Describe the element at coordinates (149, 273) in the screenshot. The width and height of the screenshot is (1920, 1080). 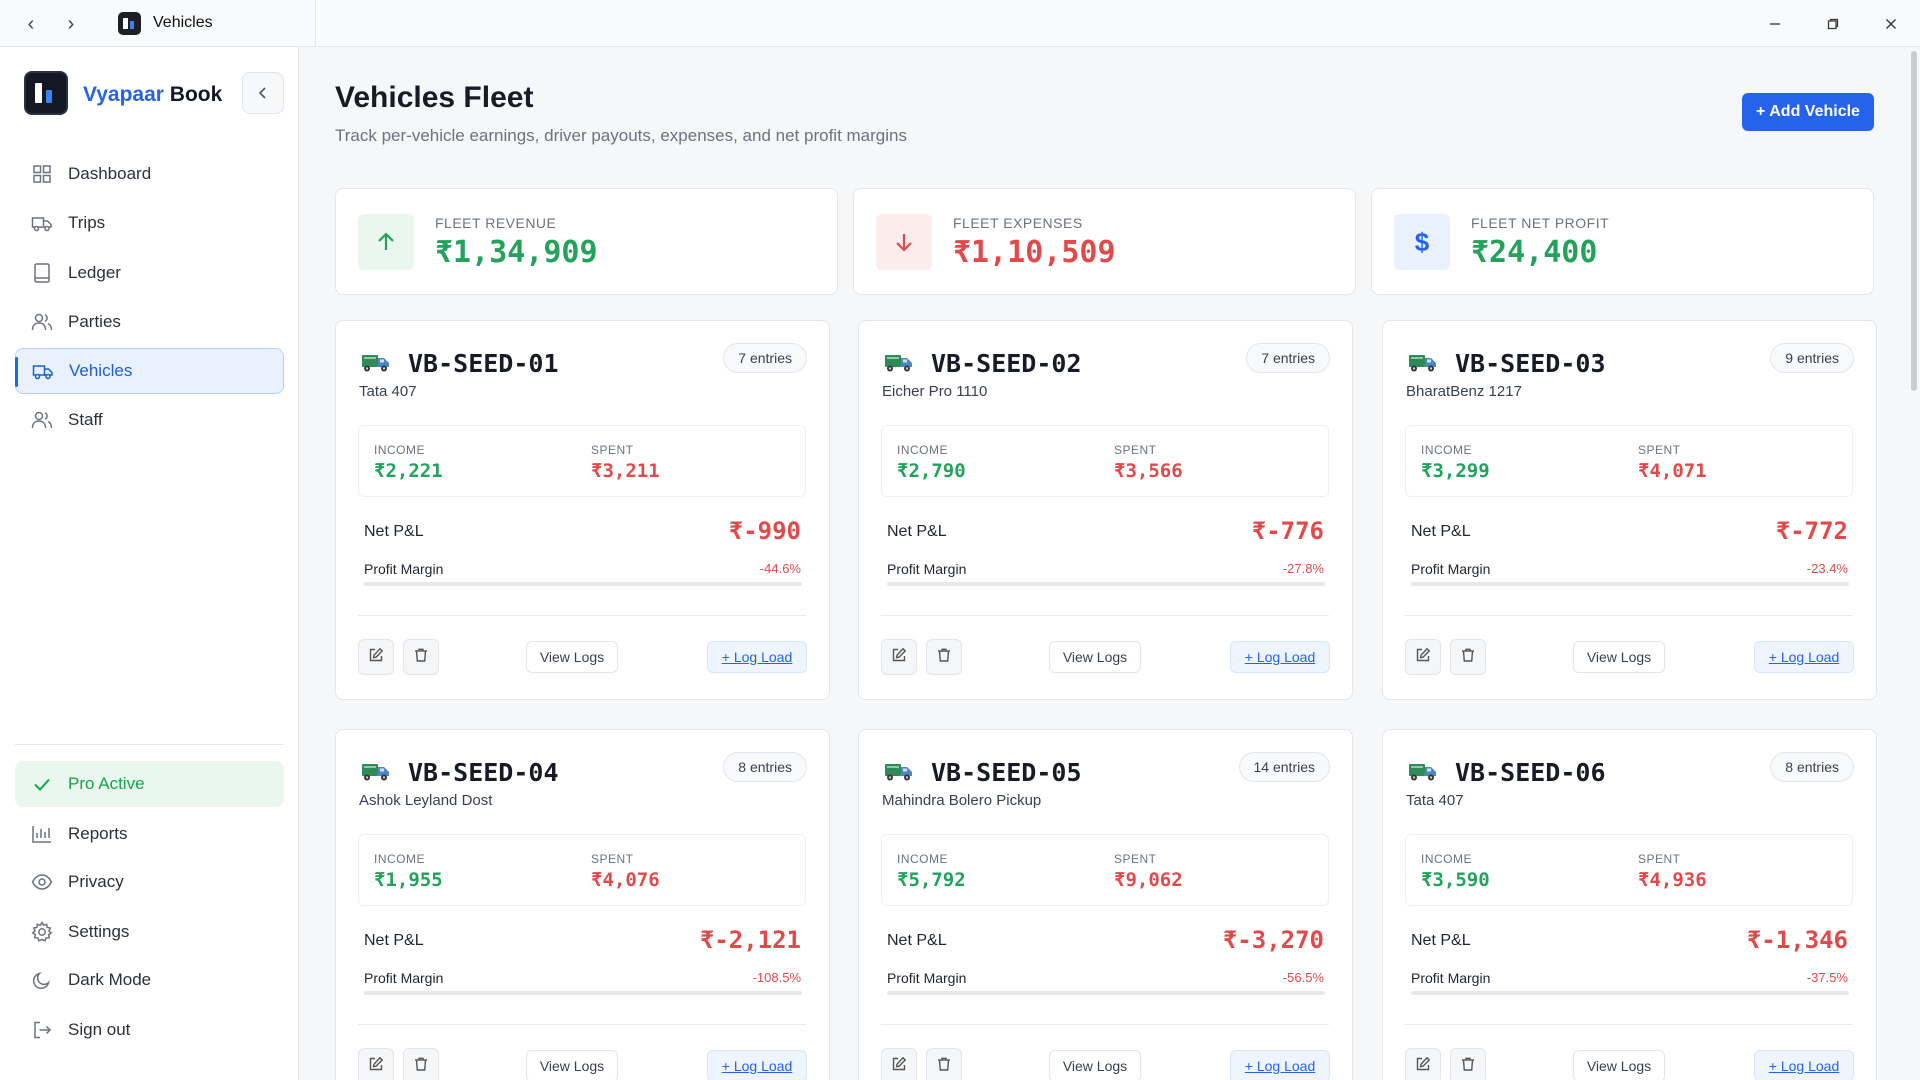
I see `sidebar-item-ledger: Ledger` at that location.